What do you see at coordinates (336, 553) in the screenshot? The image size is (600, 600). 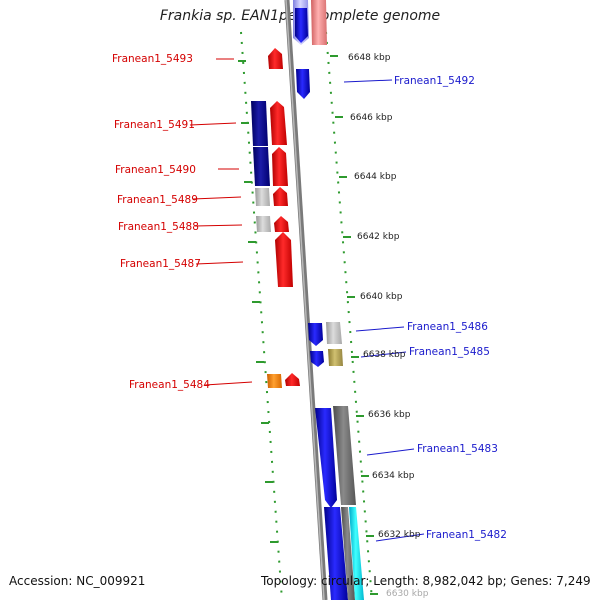 I see `gene-5482-blue` at bounding box center [336, 553].